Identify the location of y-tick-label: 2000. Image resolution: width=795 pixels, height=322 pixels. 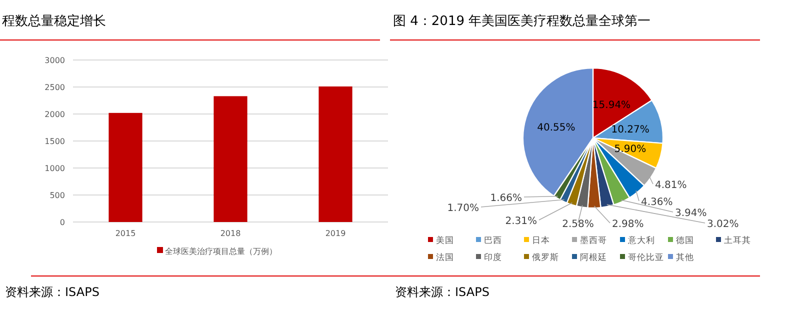
(54, 114).